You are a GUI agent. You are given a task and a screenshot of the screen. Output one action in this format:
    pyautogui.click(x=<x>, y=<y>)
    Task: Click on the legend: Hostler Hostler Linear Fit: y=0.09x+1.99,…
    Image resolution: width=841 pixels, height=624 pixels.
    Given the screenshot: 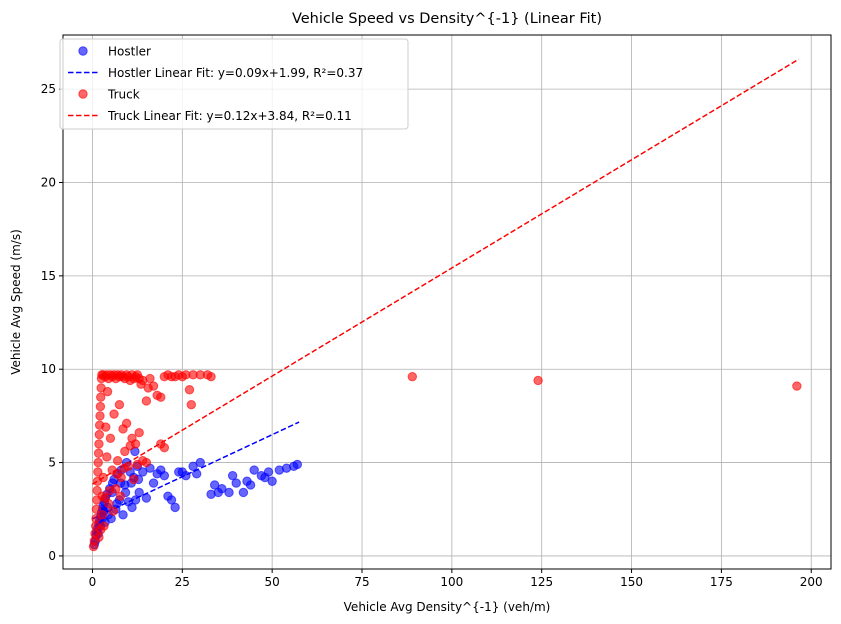 What is the action you would take?
    pyautogui.click(x=234, y=84)
    